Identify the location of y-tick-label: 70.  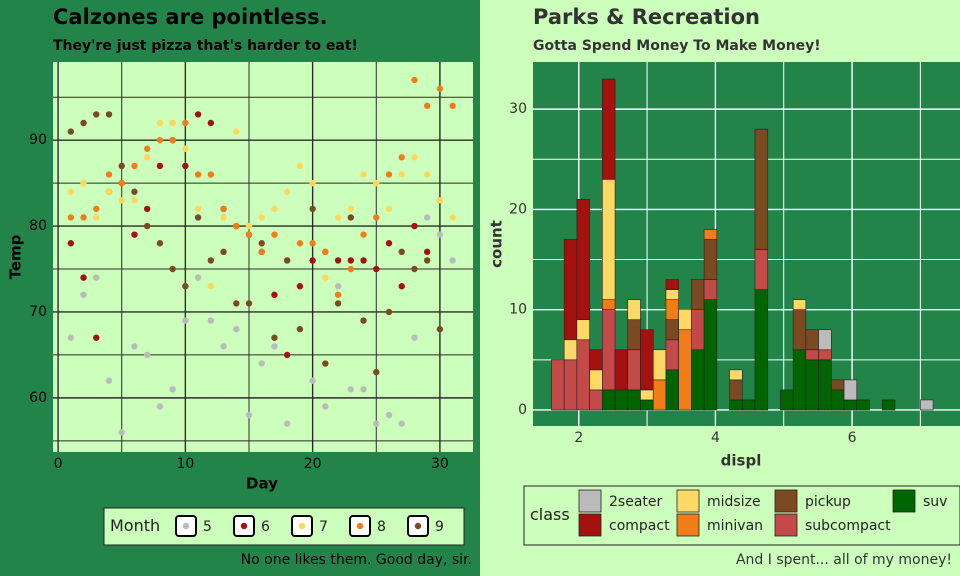
(38, 312).